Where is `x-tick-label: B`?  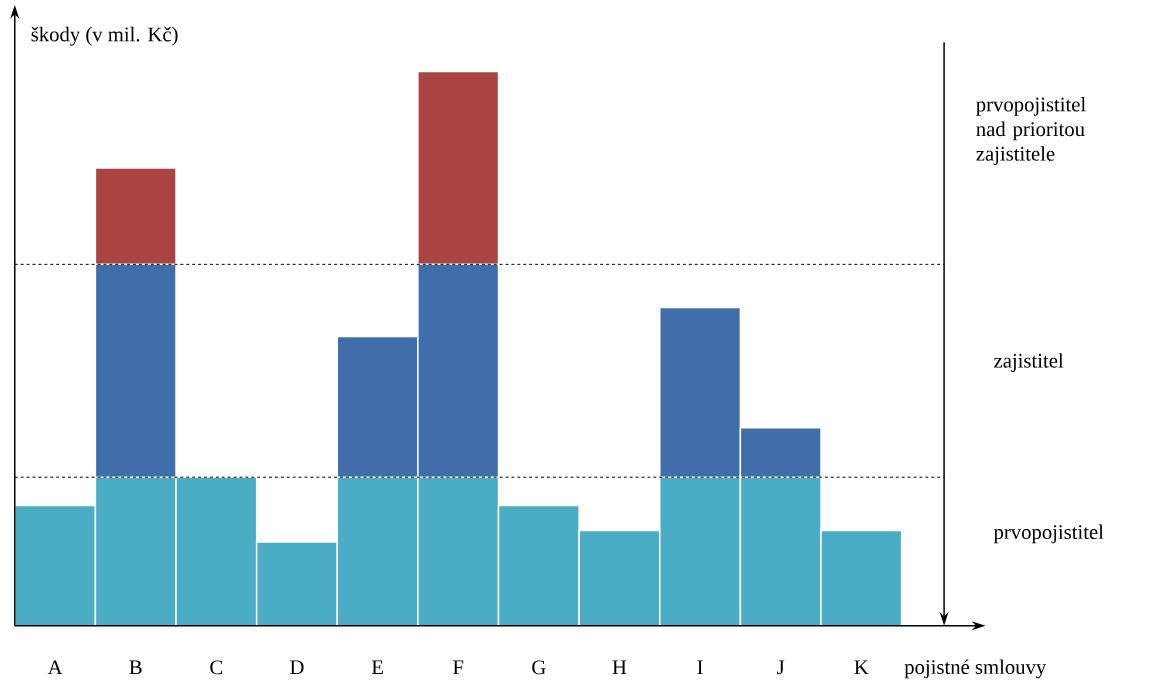
x-tick-label: B is located at coordinates (135, 667).